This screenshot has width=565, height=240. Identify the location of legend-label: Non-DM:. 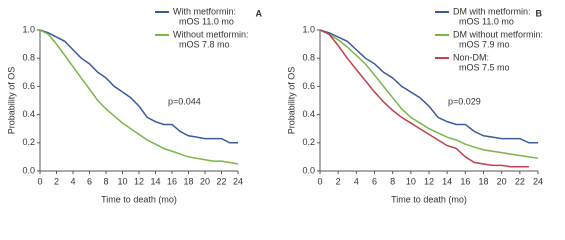
(471, 57).